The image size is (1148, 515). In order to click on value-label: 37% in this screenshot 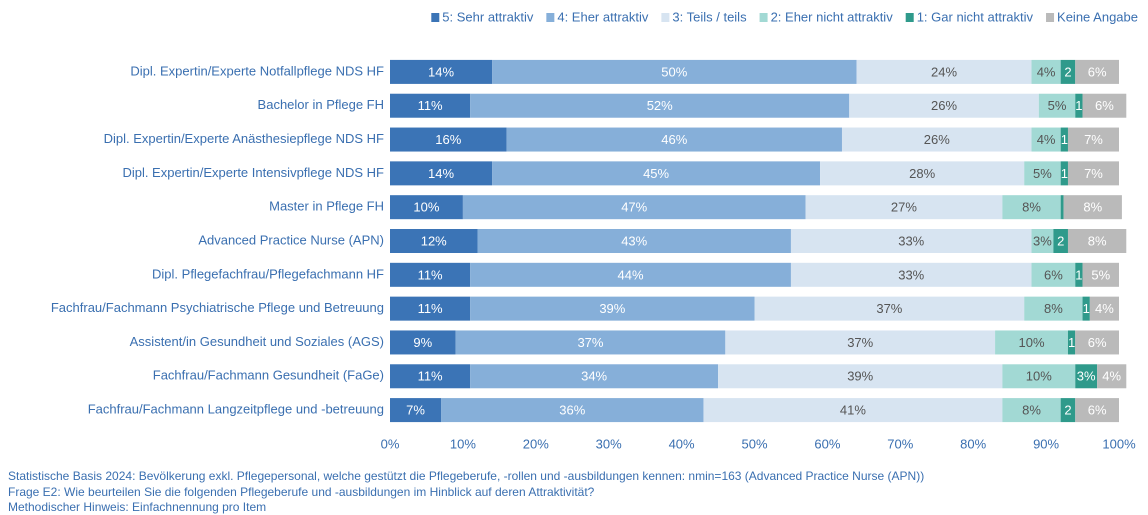, I will do `click(590, 342)`.